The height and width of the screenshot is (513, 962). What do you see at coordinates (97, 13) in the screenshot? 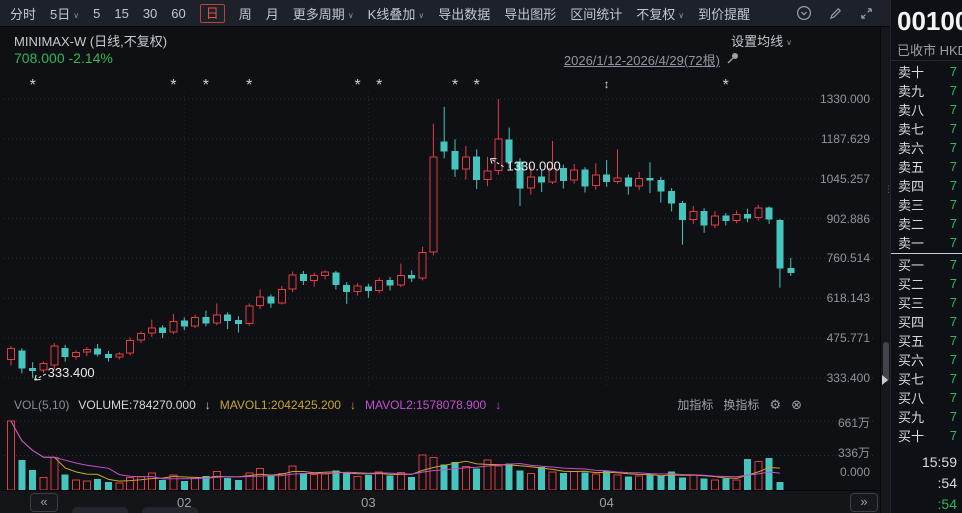
I see `toolbar-item-2: 5` at bounding box center [97, 13].